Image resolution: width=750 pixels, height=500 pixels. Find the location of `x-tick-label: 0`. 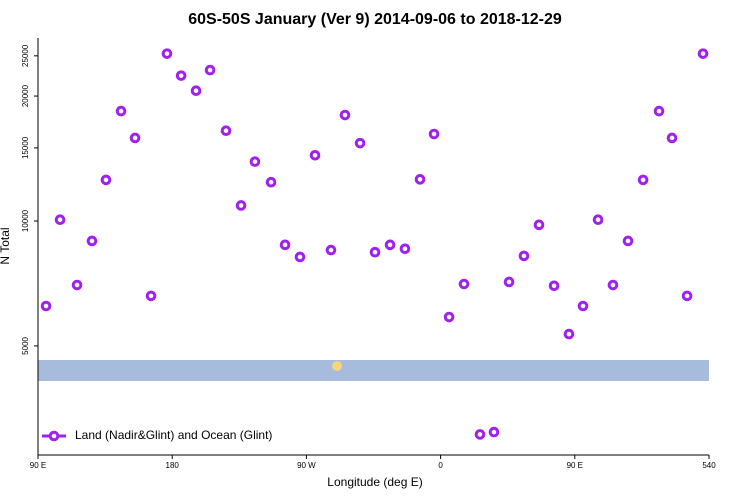

x-tick-label: 0 is located at coordinates (440, 465).